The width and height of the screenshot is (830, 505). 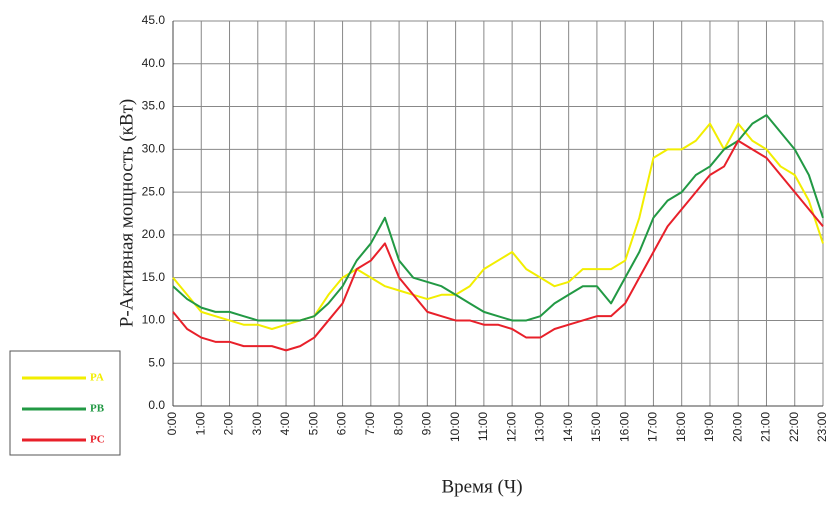 What do you see at coordinates (126, 213) in the screenshot?
I see `y-axis-label: P-Активная мощность (кВт)` at bounding box center [126, 213].